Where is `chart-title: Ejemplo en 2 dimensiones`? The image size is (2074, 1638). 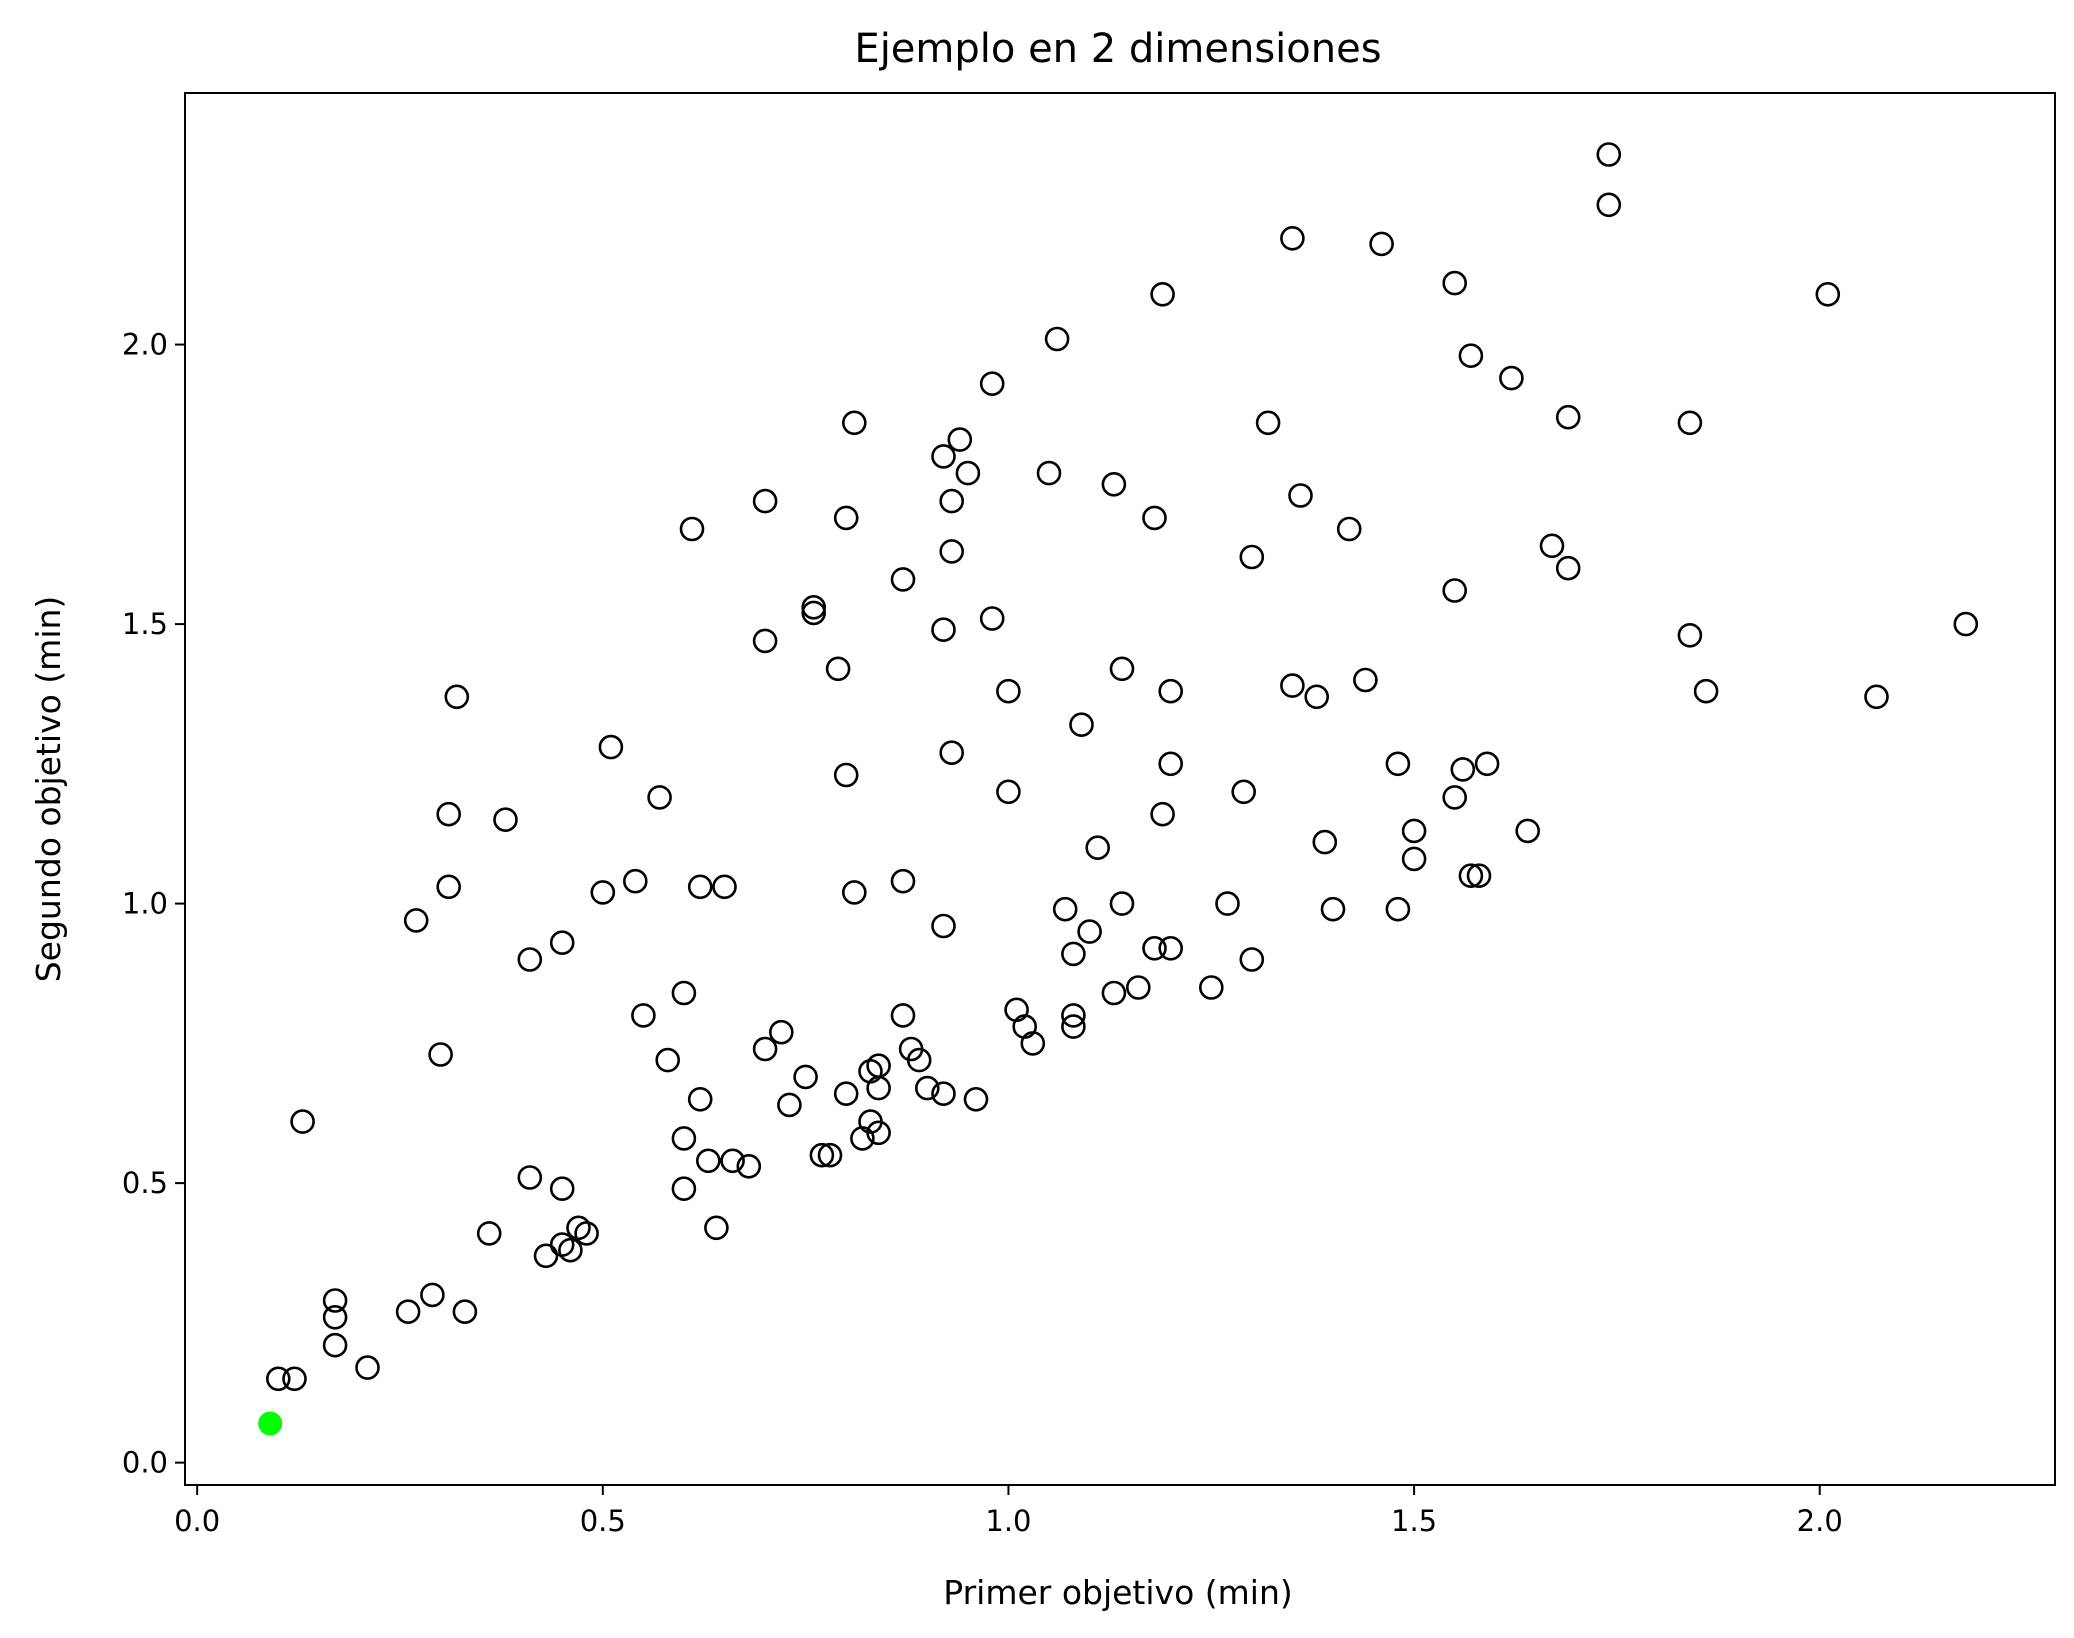
chart-title: Ejemplo en 2 dimensiones is located at coordinates (1117, 49).